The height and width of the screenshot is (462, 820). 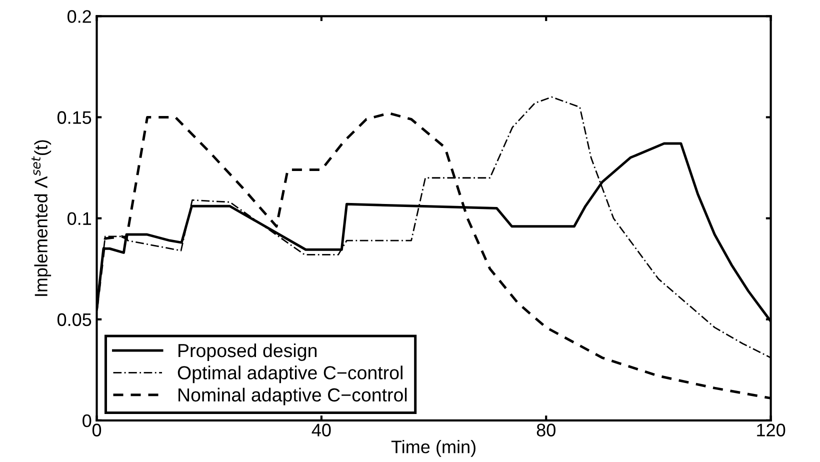 What do you see at coordinates (97, 430) in the screenshot?
I see `x-tick-label: 0` at bounding box center [97, 430].